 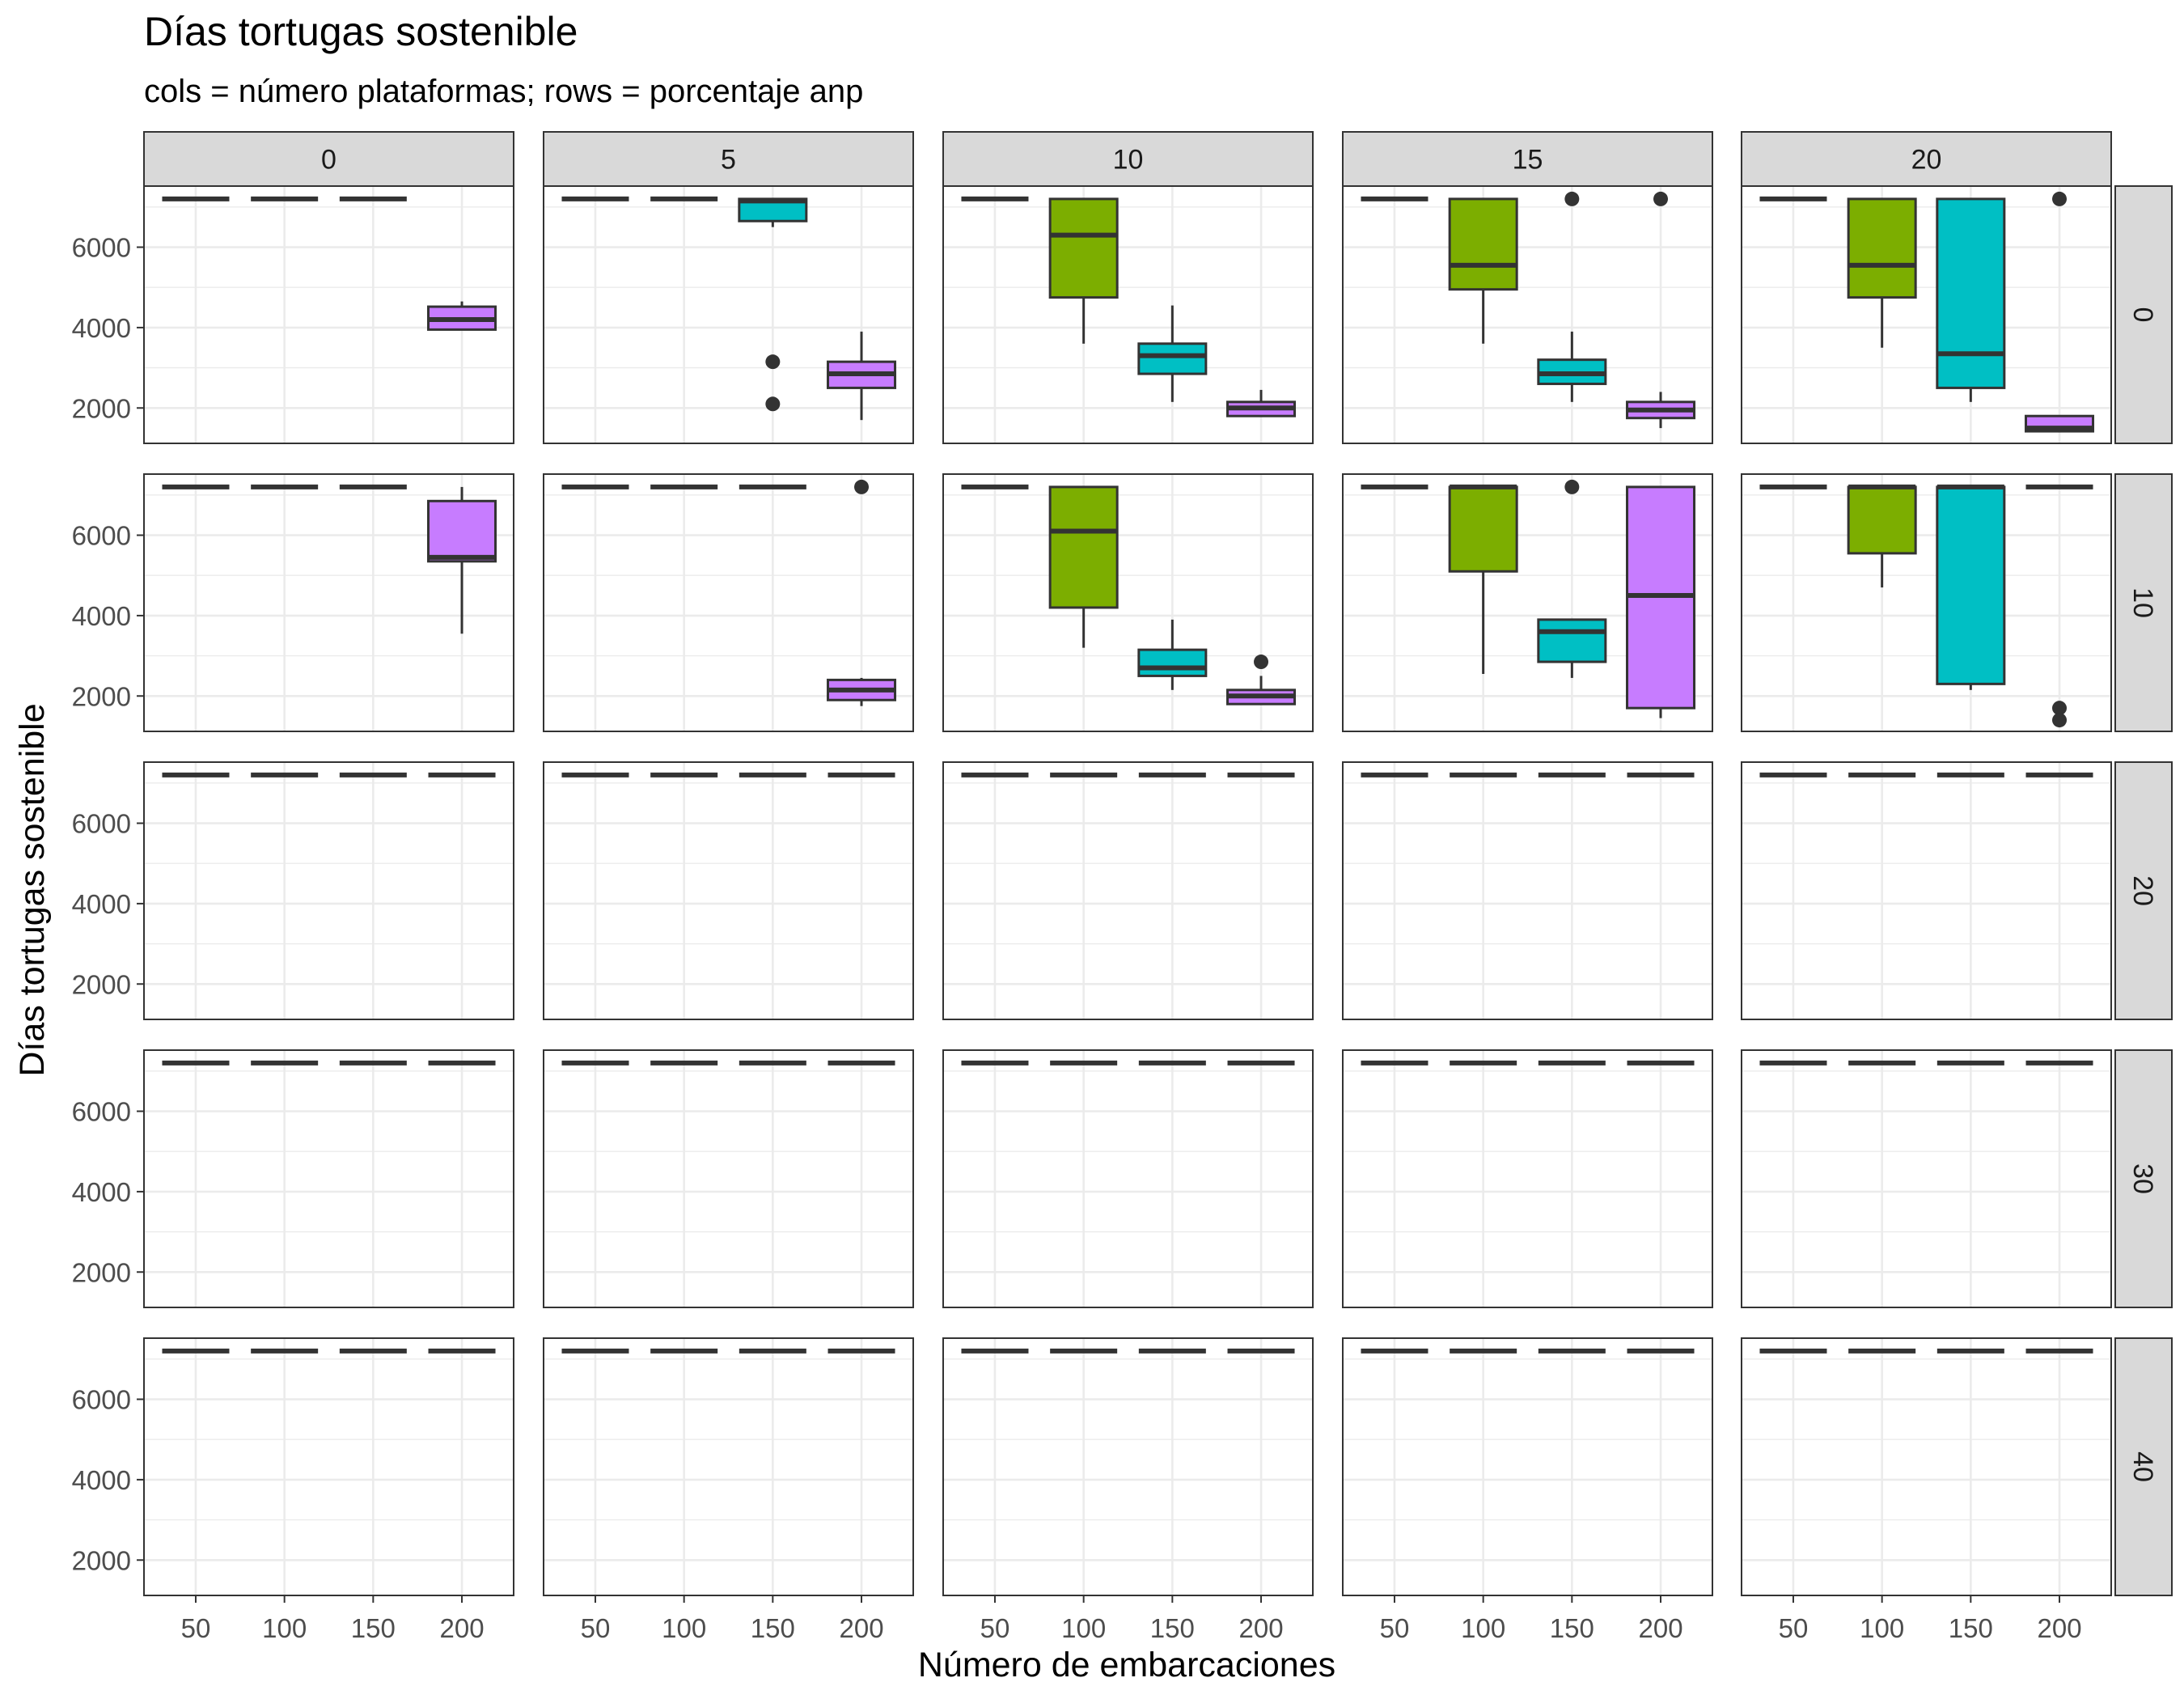 I want to click on facet-col-label: 5, so click(x=728, y=160).